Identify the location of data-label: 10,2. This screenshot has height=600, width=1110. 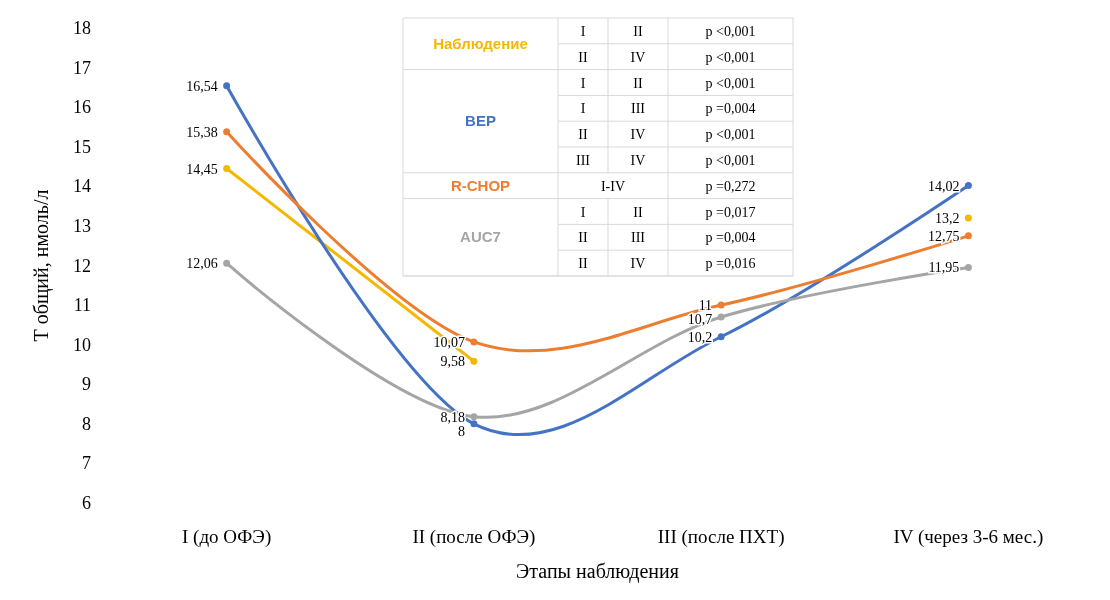
(700, 337).